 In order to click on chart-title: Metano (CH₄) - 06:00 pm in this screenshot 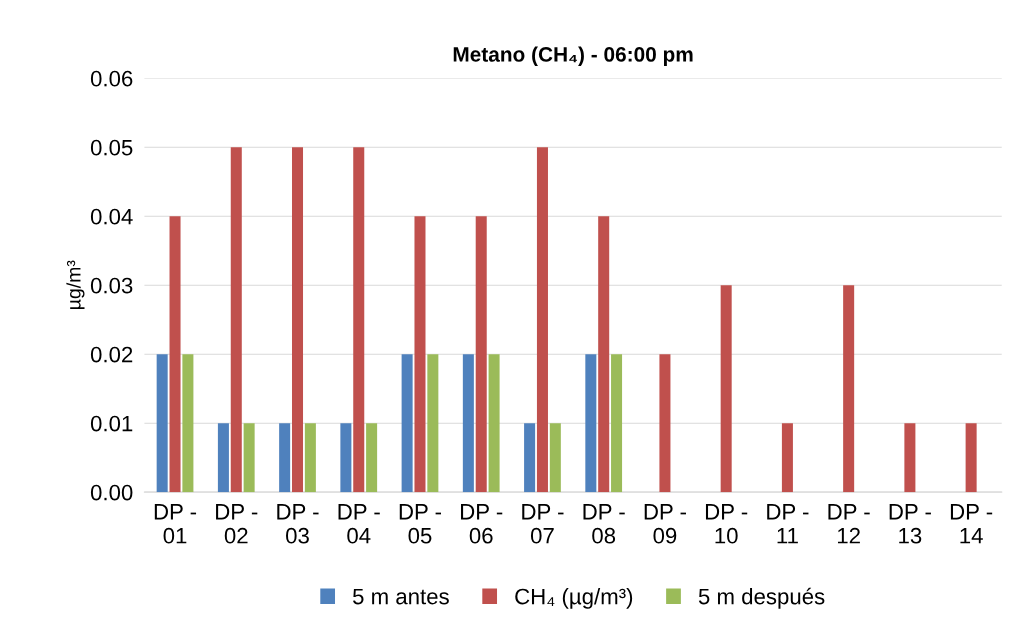, I will do `click(573, 56)`.